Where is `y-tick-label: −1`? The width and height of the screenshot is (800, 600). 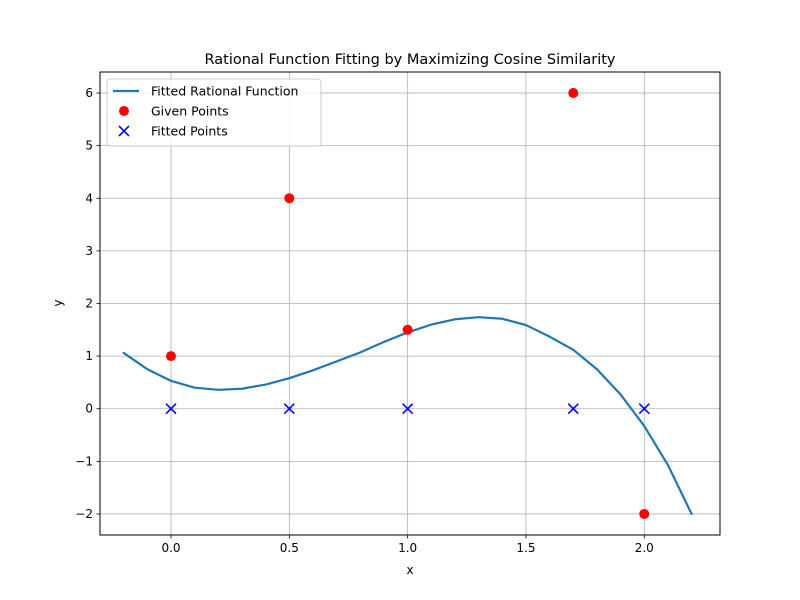
y-tick-label: −1 is located at coordinates (84, 461).